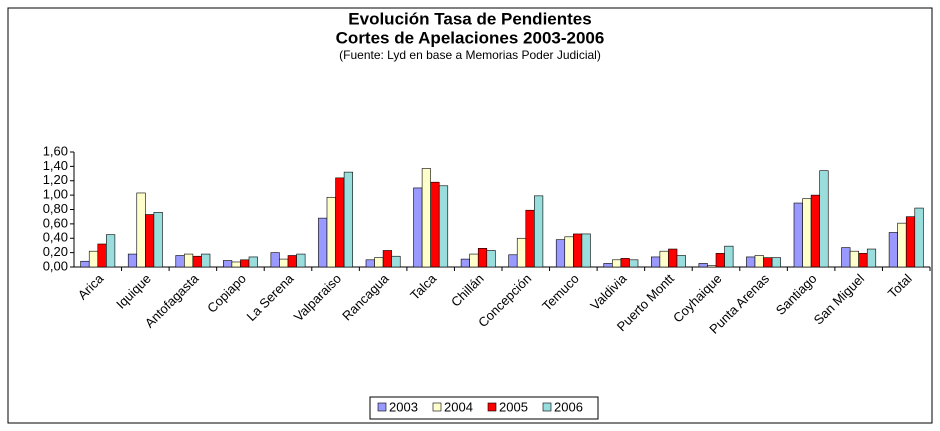 This screenshot has width=940, height=431. I want to click on y-tick-label: 1,60, so click(55, 150).